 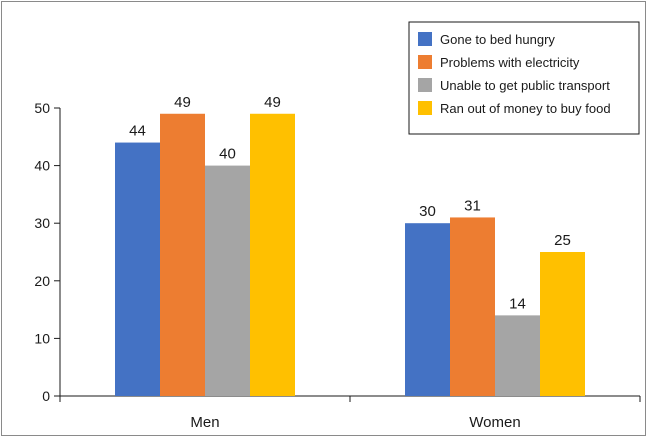 I want to click on category-label: Women, so click(x=494, y=422).